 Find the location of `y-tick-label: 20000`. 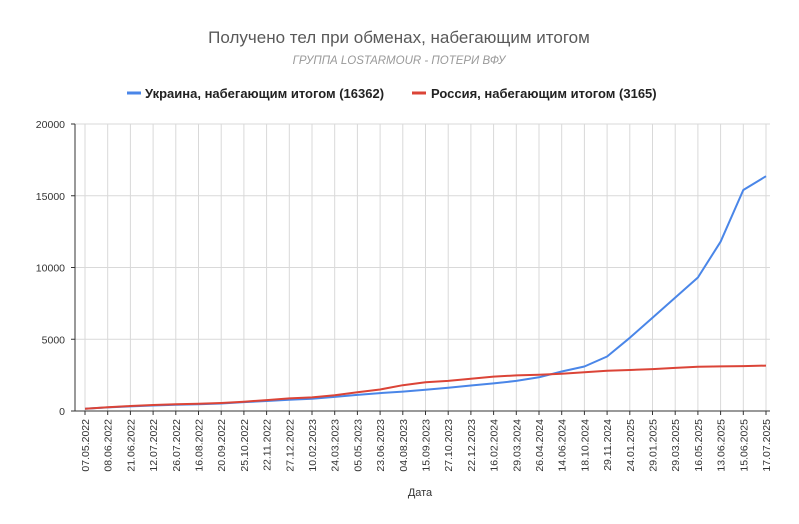

y-tick-label: 20000 is located at coordinates (50, 125).